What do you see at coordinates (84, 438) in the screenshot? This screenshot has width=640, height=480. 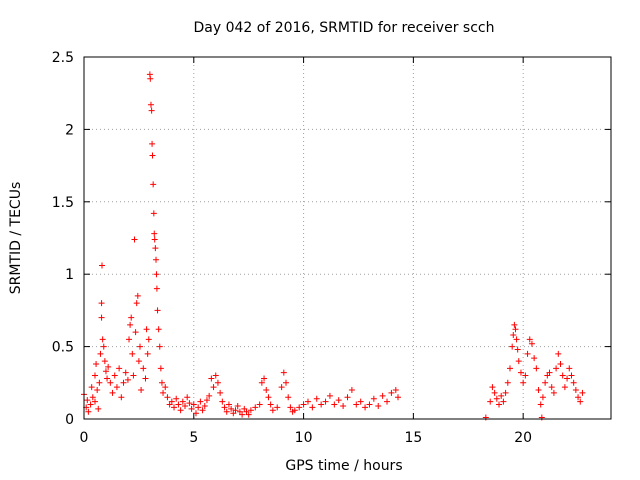 I see `x-tick-label: 0` at bounding box center [84, 438].